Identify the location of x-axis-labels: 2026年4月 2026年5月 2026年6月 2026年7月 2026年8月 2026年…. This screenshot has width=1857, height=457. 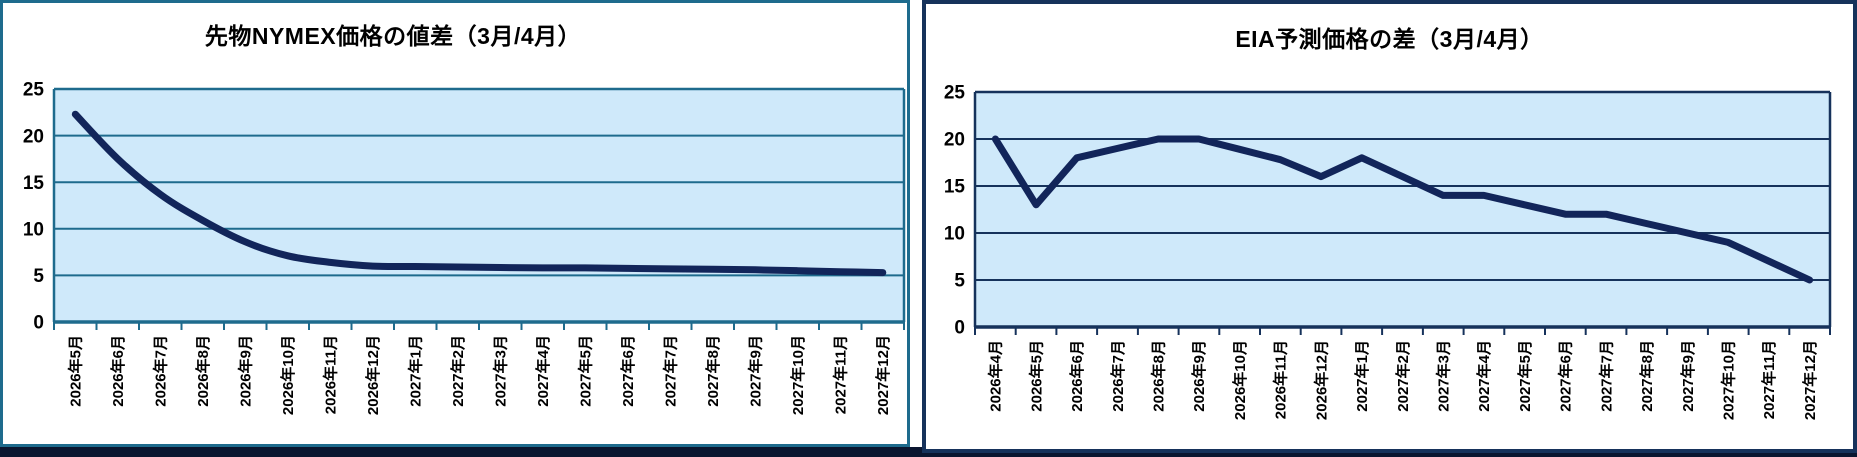
(1403, 380).